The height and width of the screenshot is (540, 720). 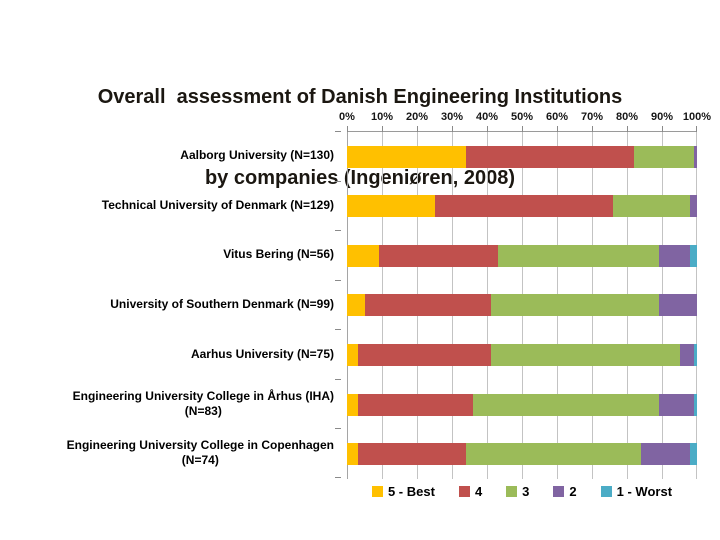 I want to click on category-label-cell: Aarhus University (N=75), so click(x=170, y=354).